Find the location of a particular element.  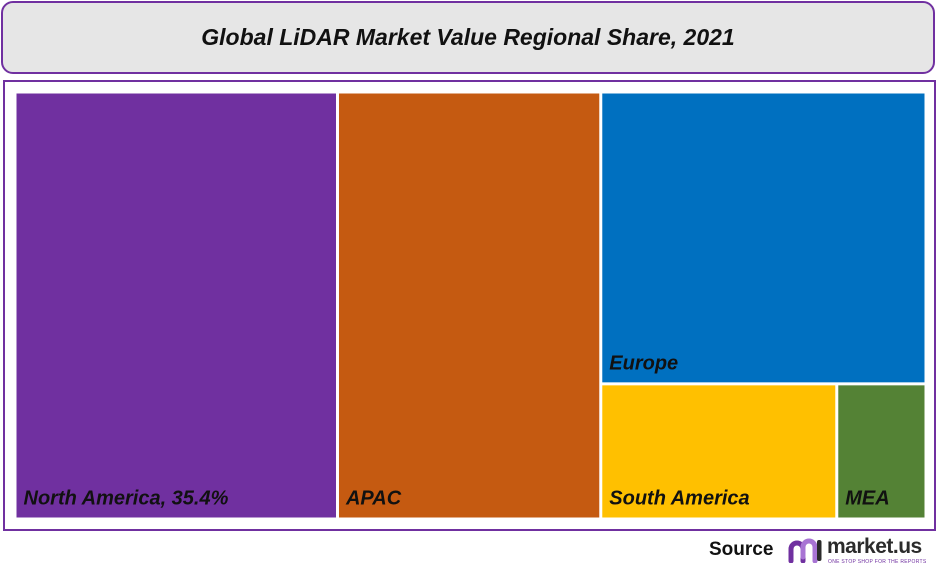

treemap-tile-south-america is located at coordinates (719, 451).